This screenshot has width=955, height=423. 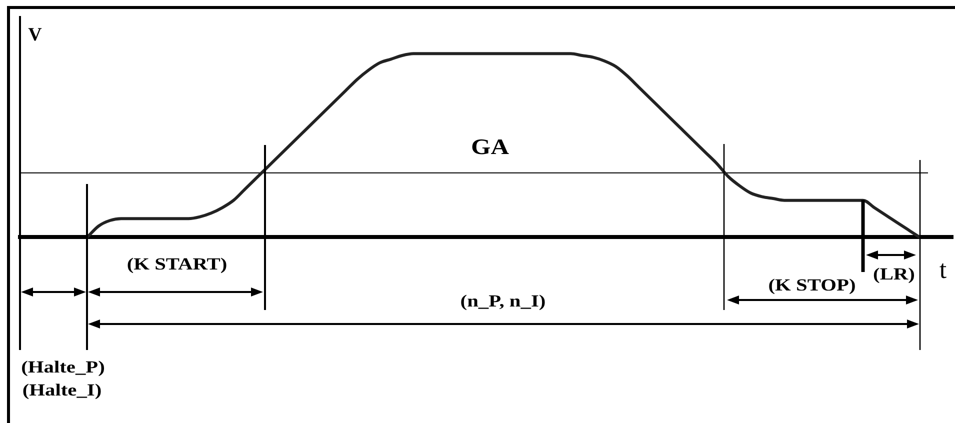 I want to click on text: (K STOP), so click(x=812, y=285).